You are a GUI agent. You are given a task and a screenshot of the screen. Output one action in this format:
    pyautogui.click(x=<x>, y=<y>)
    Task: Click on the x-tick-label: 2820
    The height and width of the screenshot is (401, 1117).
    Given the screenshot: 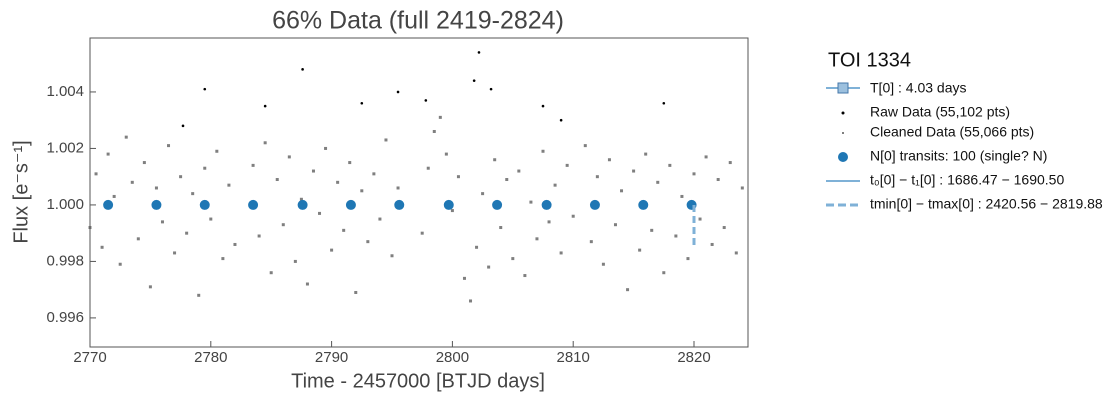 What is the action you would take?
    pyautogui.click(x=693, y=357)
    